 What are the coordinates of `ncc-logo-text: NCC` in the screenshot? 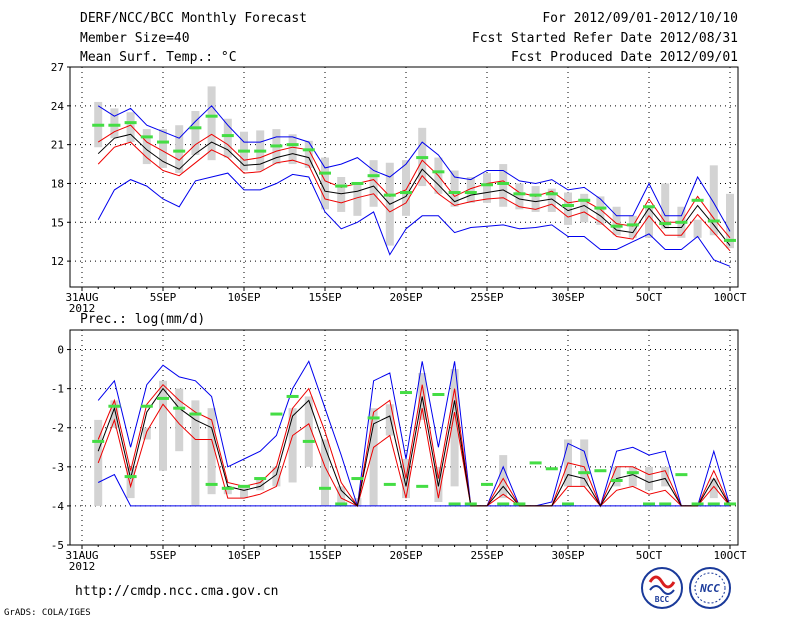 It's located at (709, 588).